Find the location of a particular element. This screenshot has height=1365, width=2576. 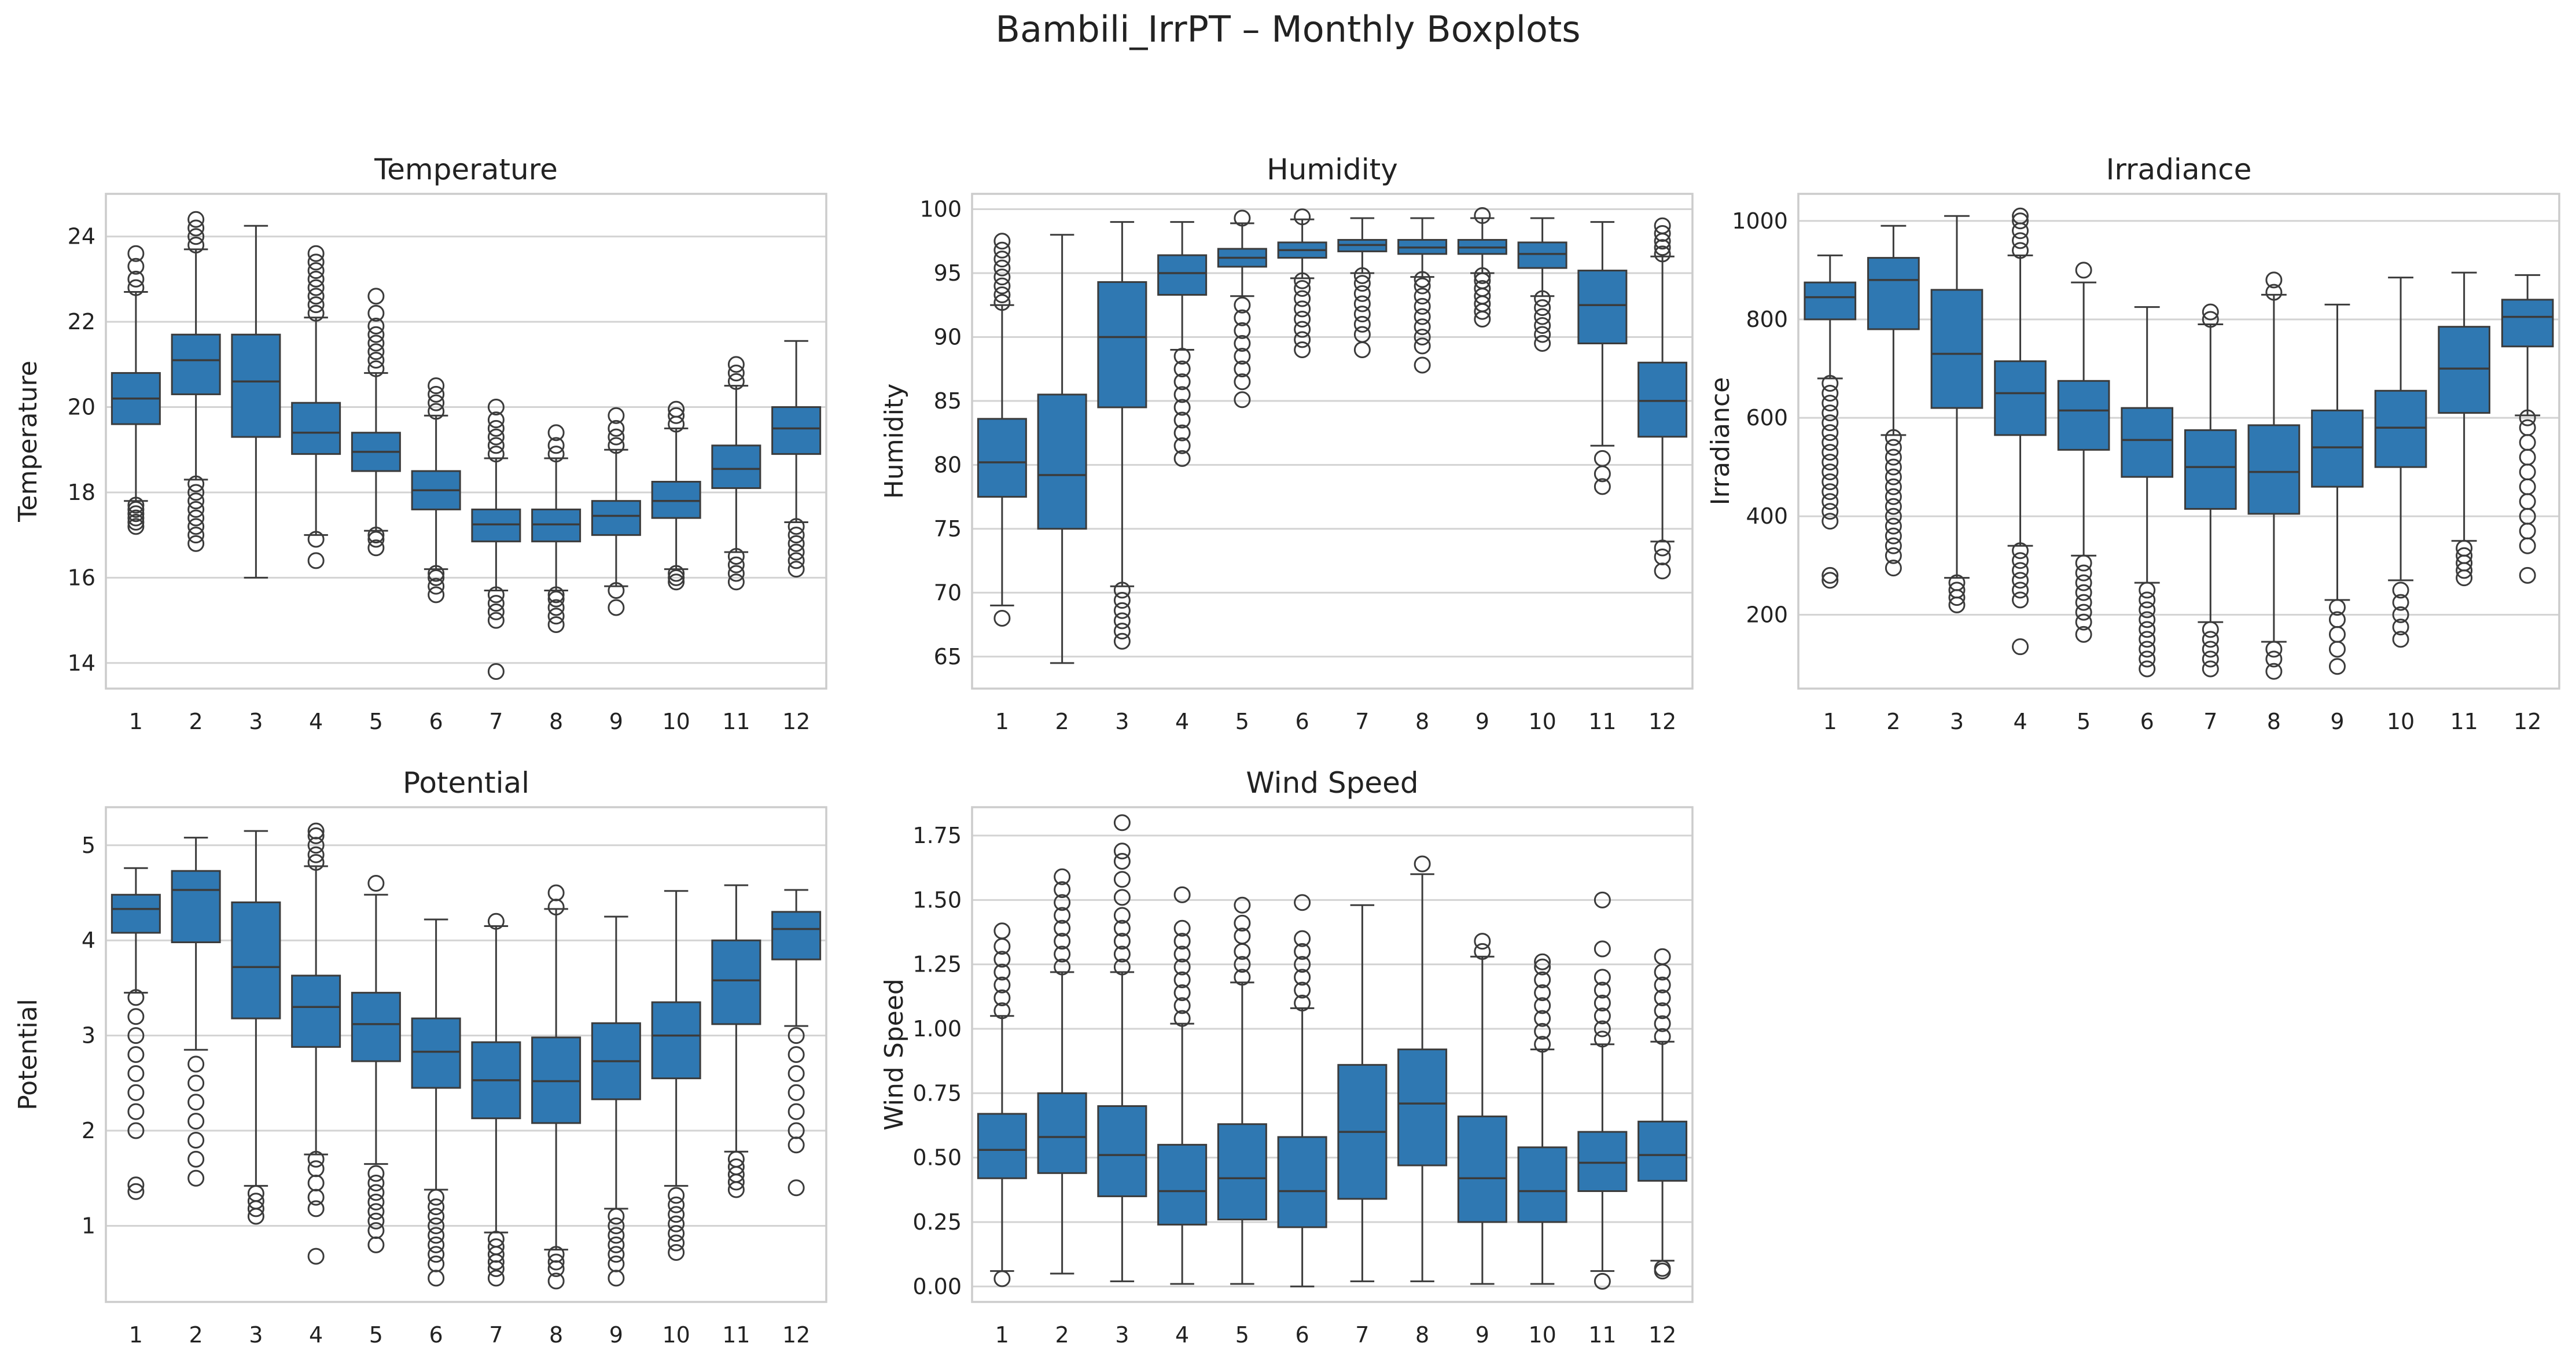

y-tick-label: 90 is located at coordinates (948, 336).